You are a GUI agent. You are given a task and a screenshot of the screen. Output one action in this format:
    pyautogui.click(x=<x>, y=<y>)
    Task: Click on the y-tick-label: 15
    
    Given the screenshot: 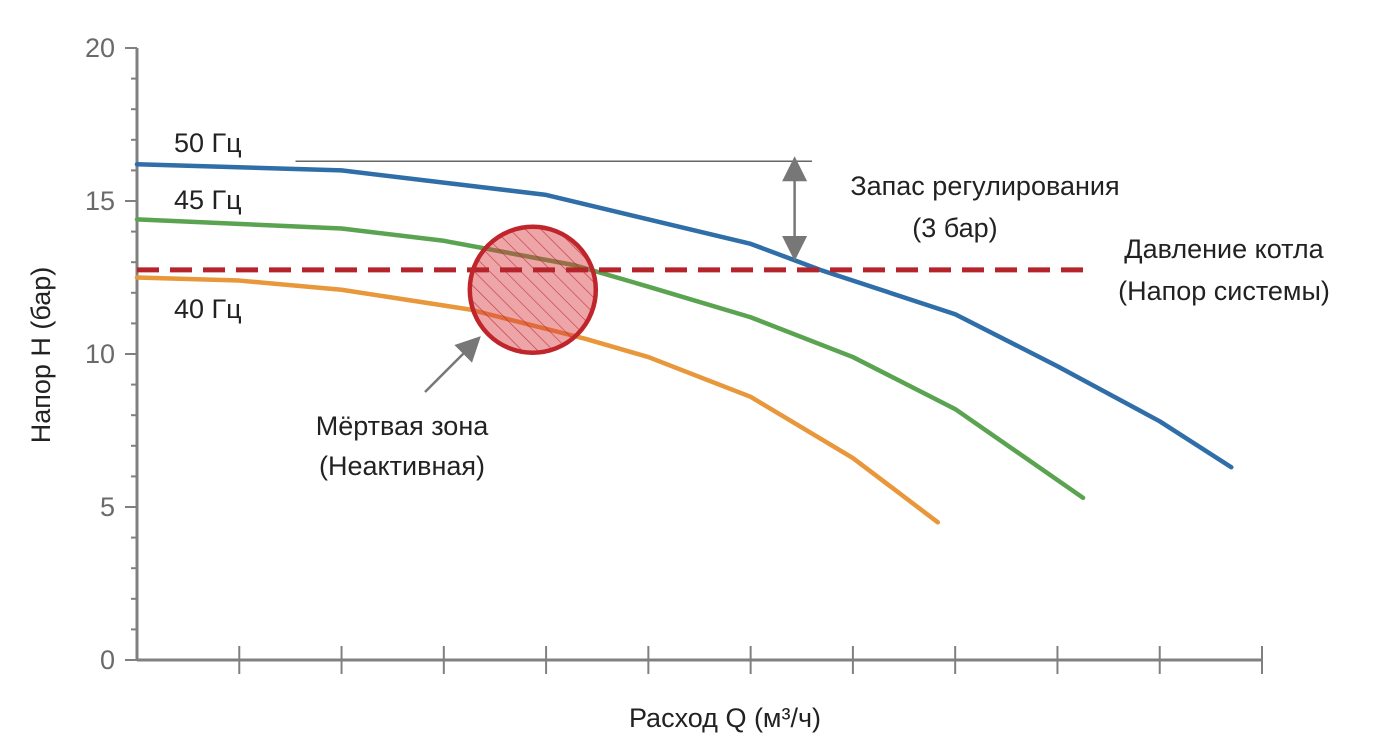 What is the action you would take?
    pyautogui.click(x=100, y=201)
    